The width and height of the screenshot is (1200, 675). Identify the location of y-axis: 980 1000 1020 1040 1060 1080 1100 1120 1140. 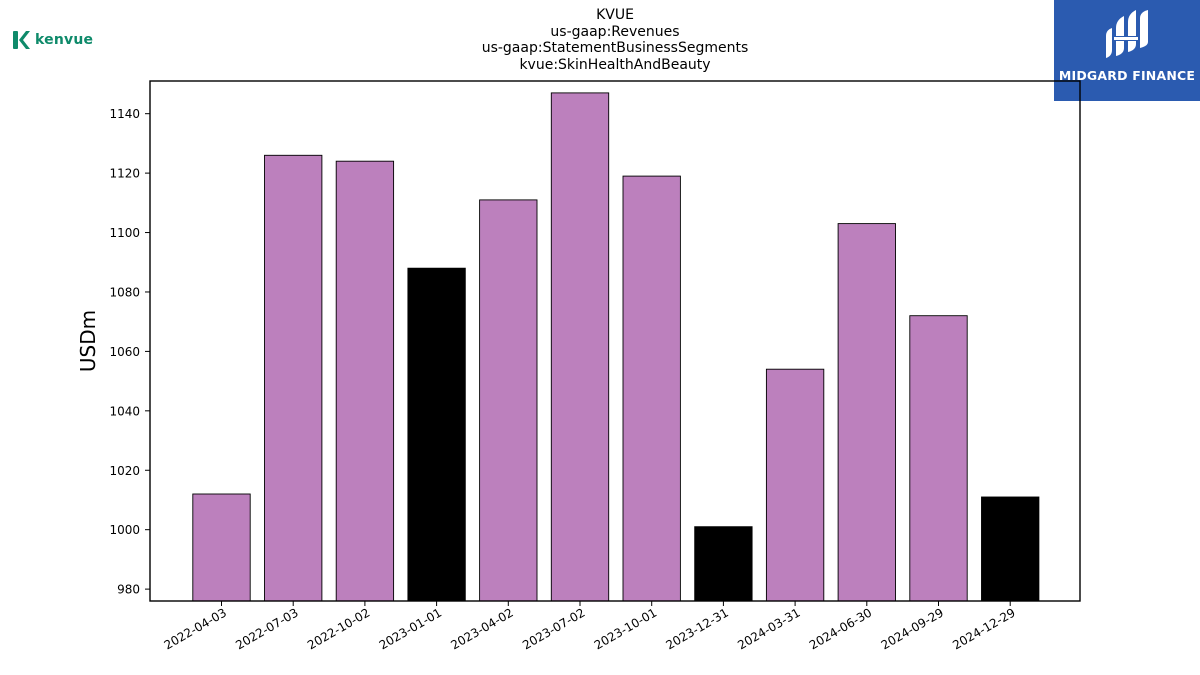
(129, 352).